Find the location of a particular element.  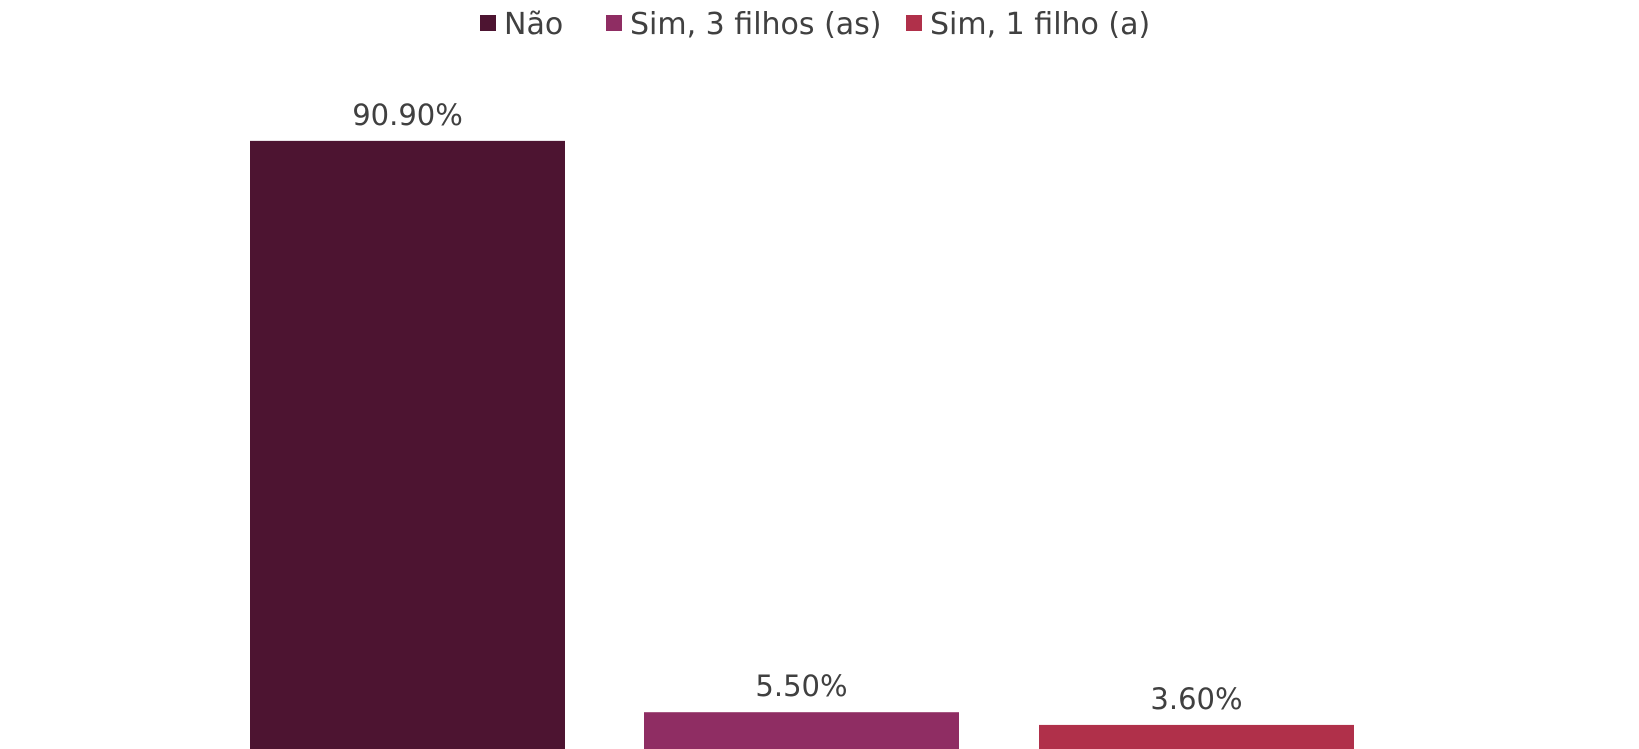

data-label-sim-1-filho-a: 3.60% is located at coordinates (1196, 699).